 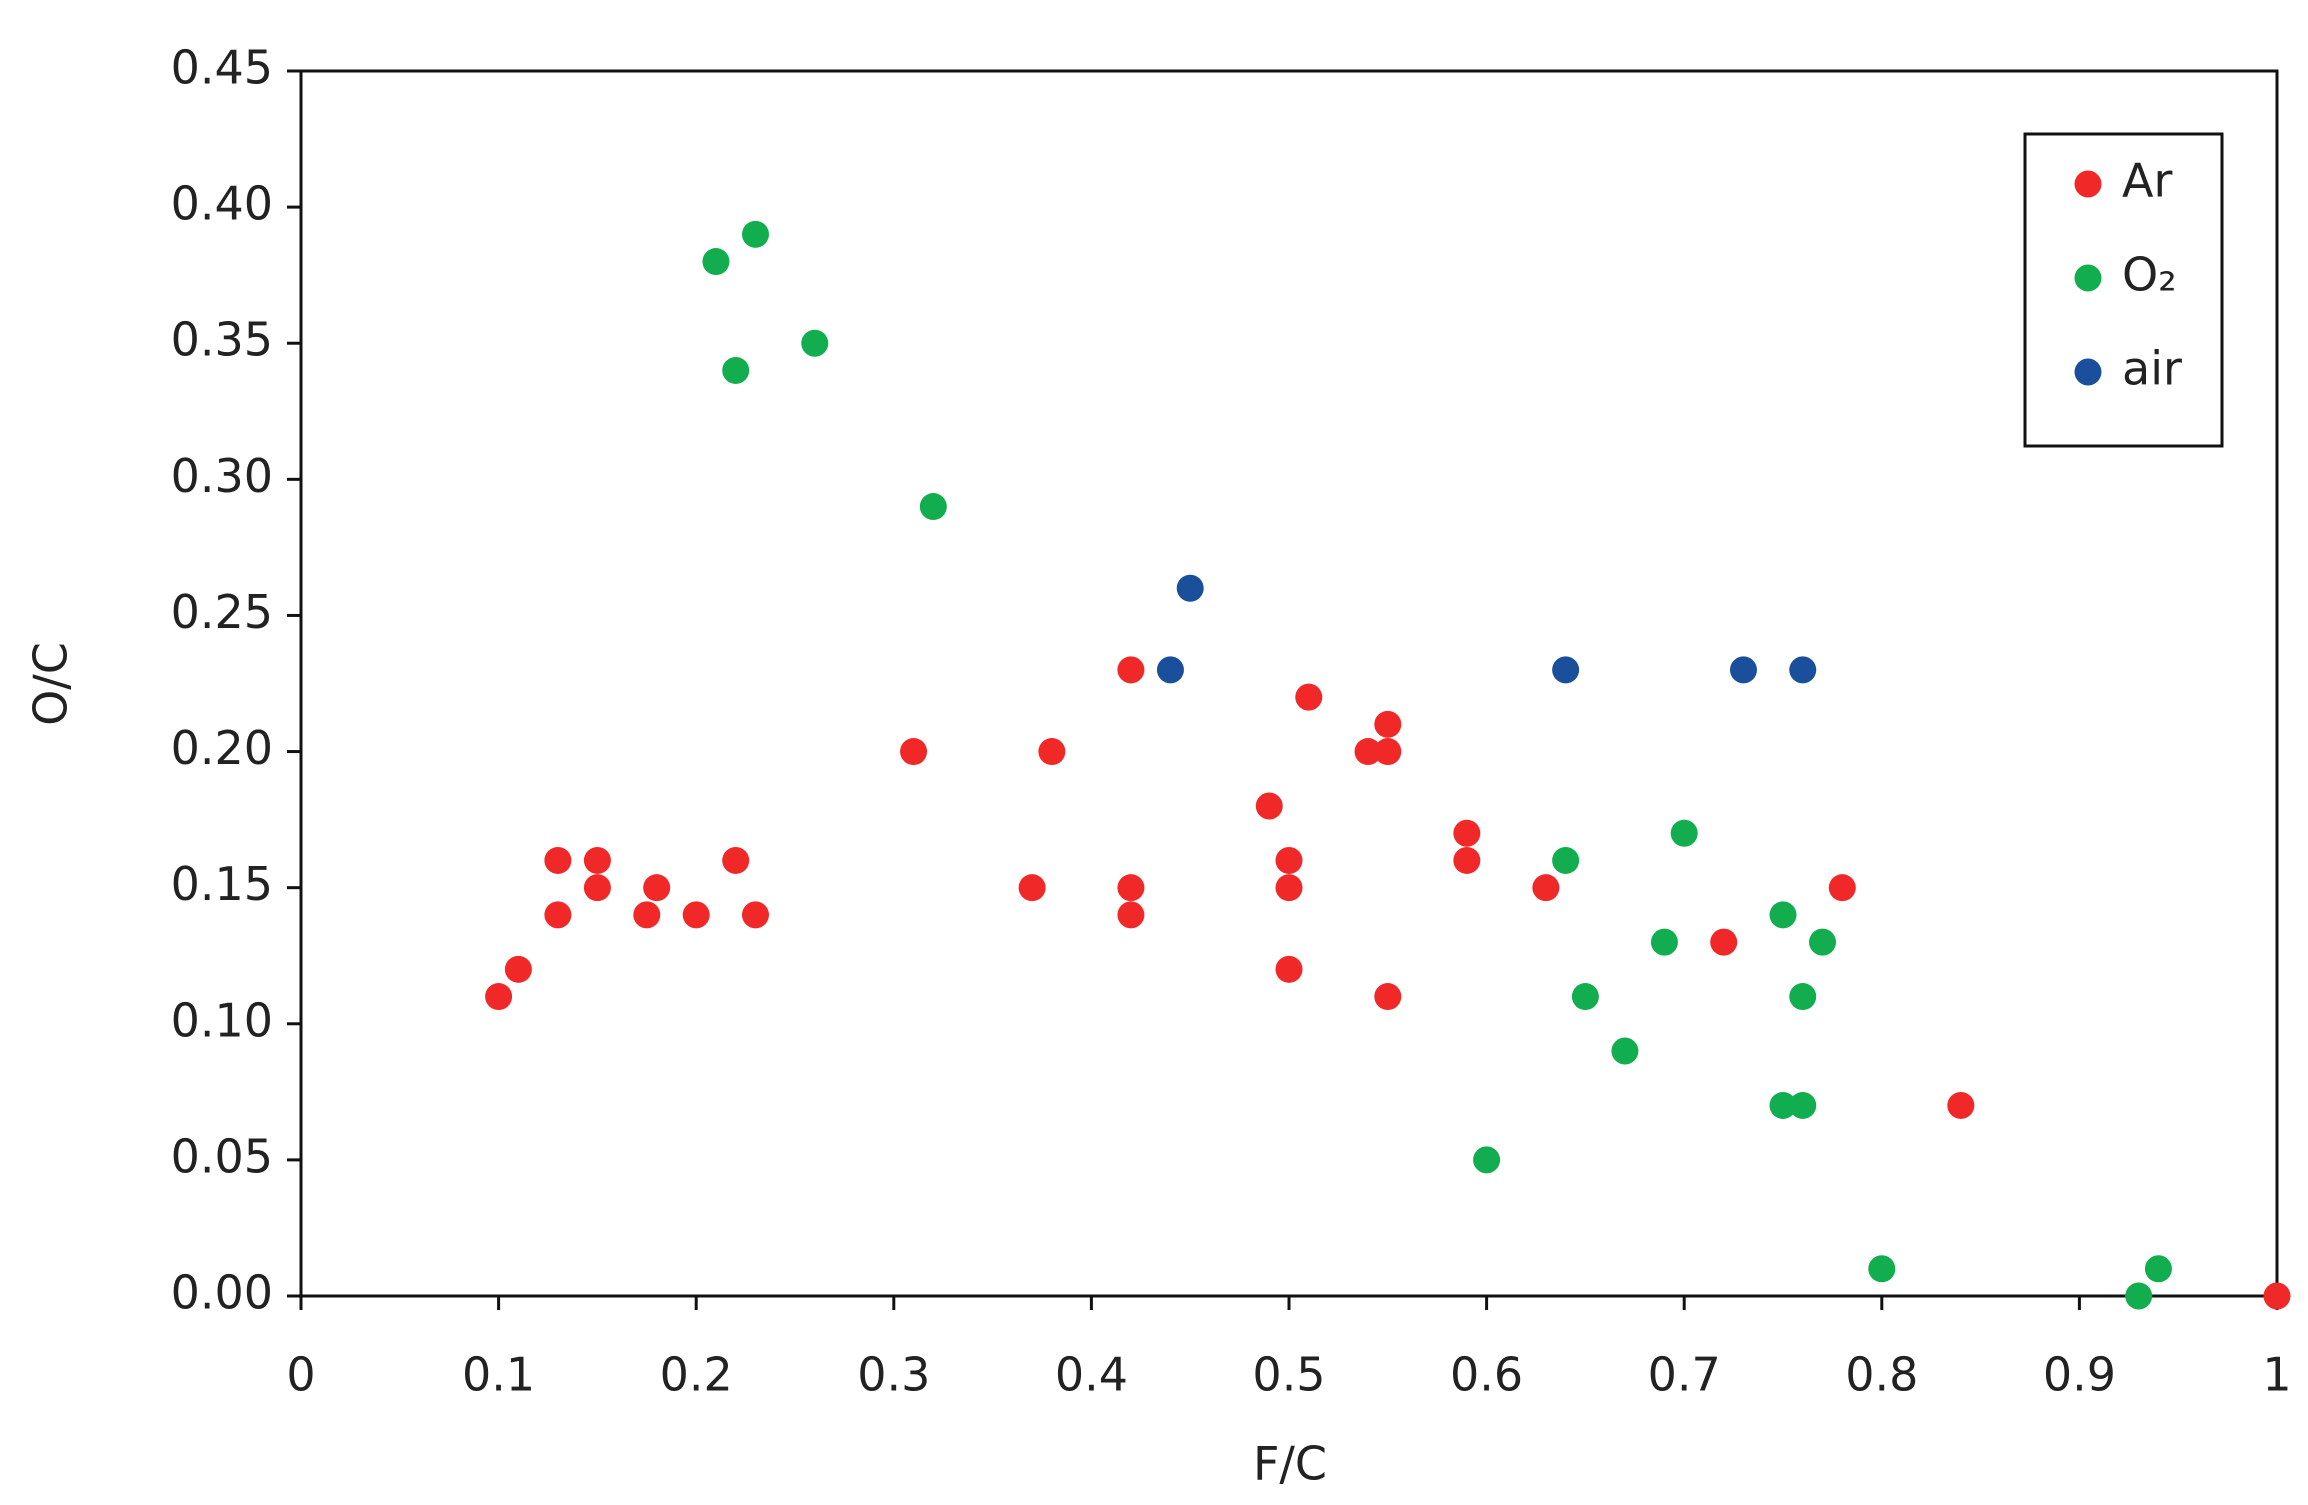 I want to click on y-tick-label: 0.00, so click(x=222, y=1293).